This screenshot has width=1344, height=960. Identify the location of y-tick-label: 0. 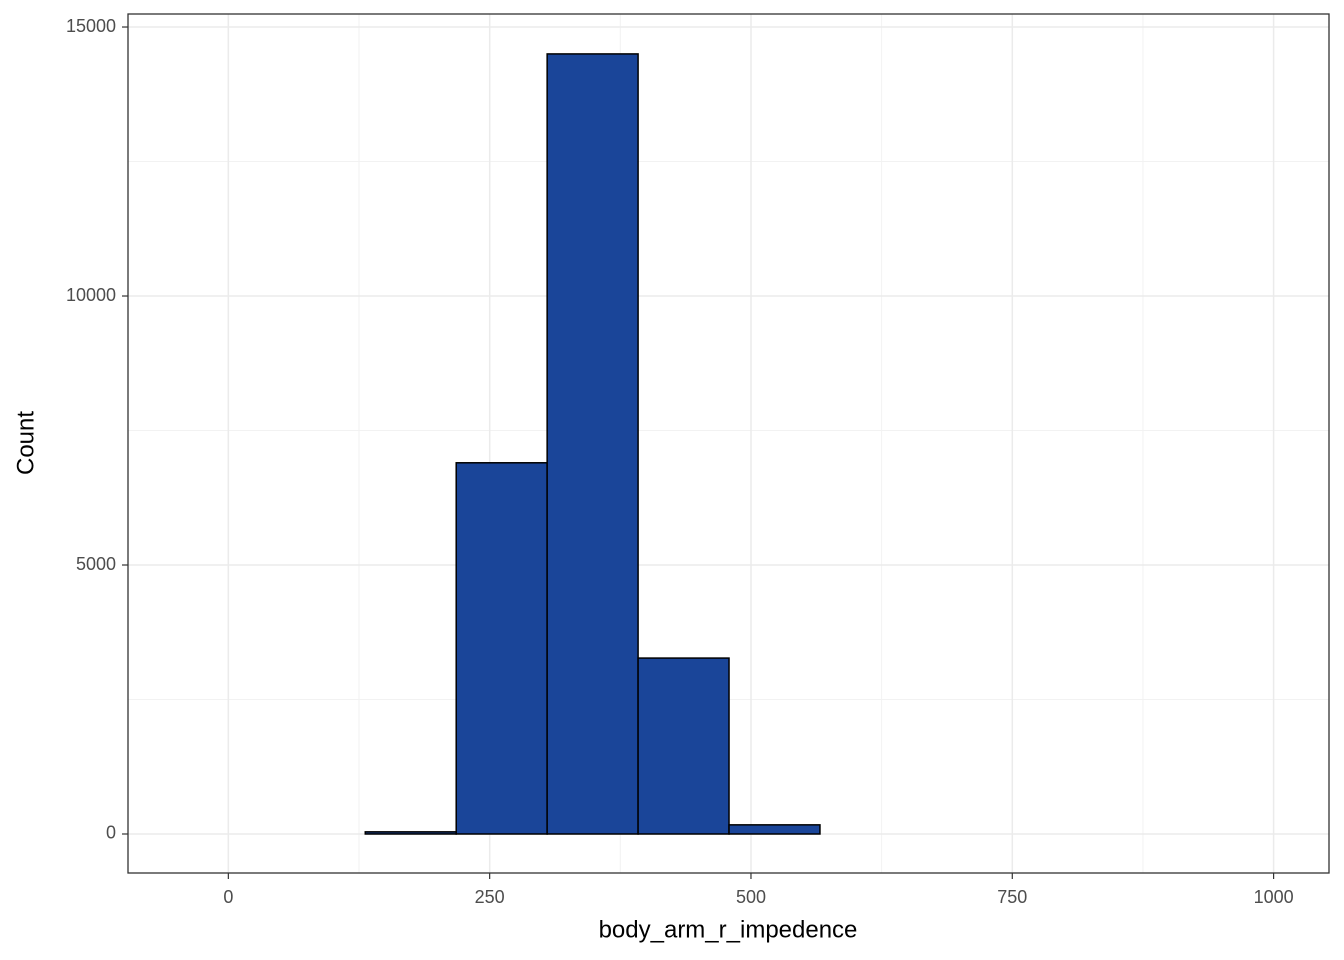
(111, 833).